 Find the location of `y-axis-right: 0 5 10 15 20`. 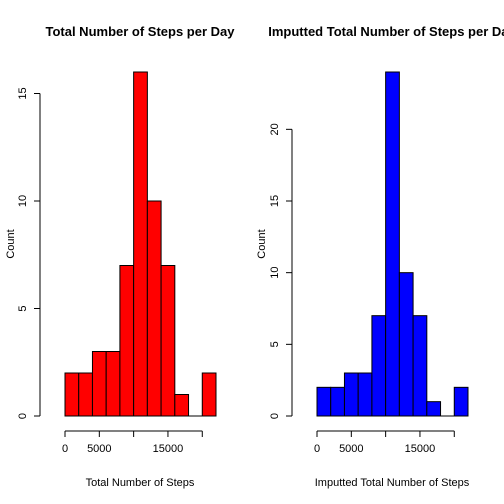

y-axis-right: 0 5 10 15 20 is located at coordinates (281, 271).